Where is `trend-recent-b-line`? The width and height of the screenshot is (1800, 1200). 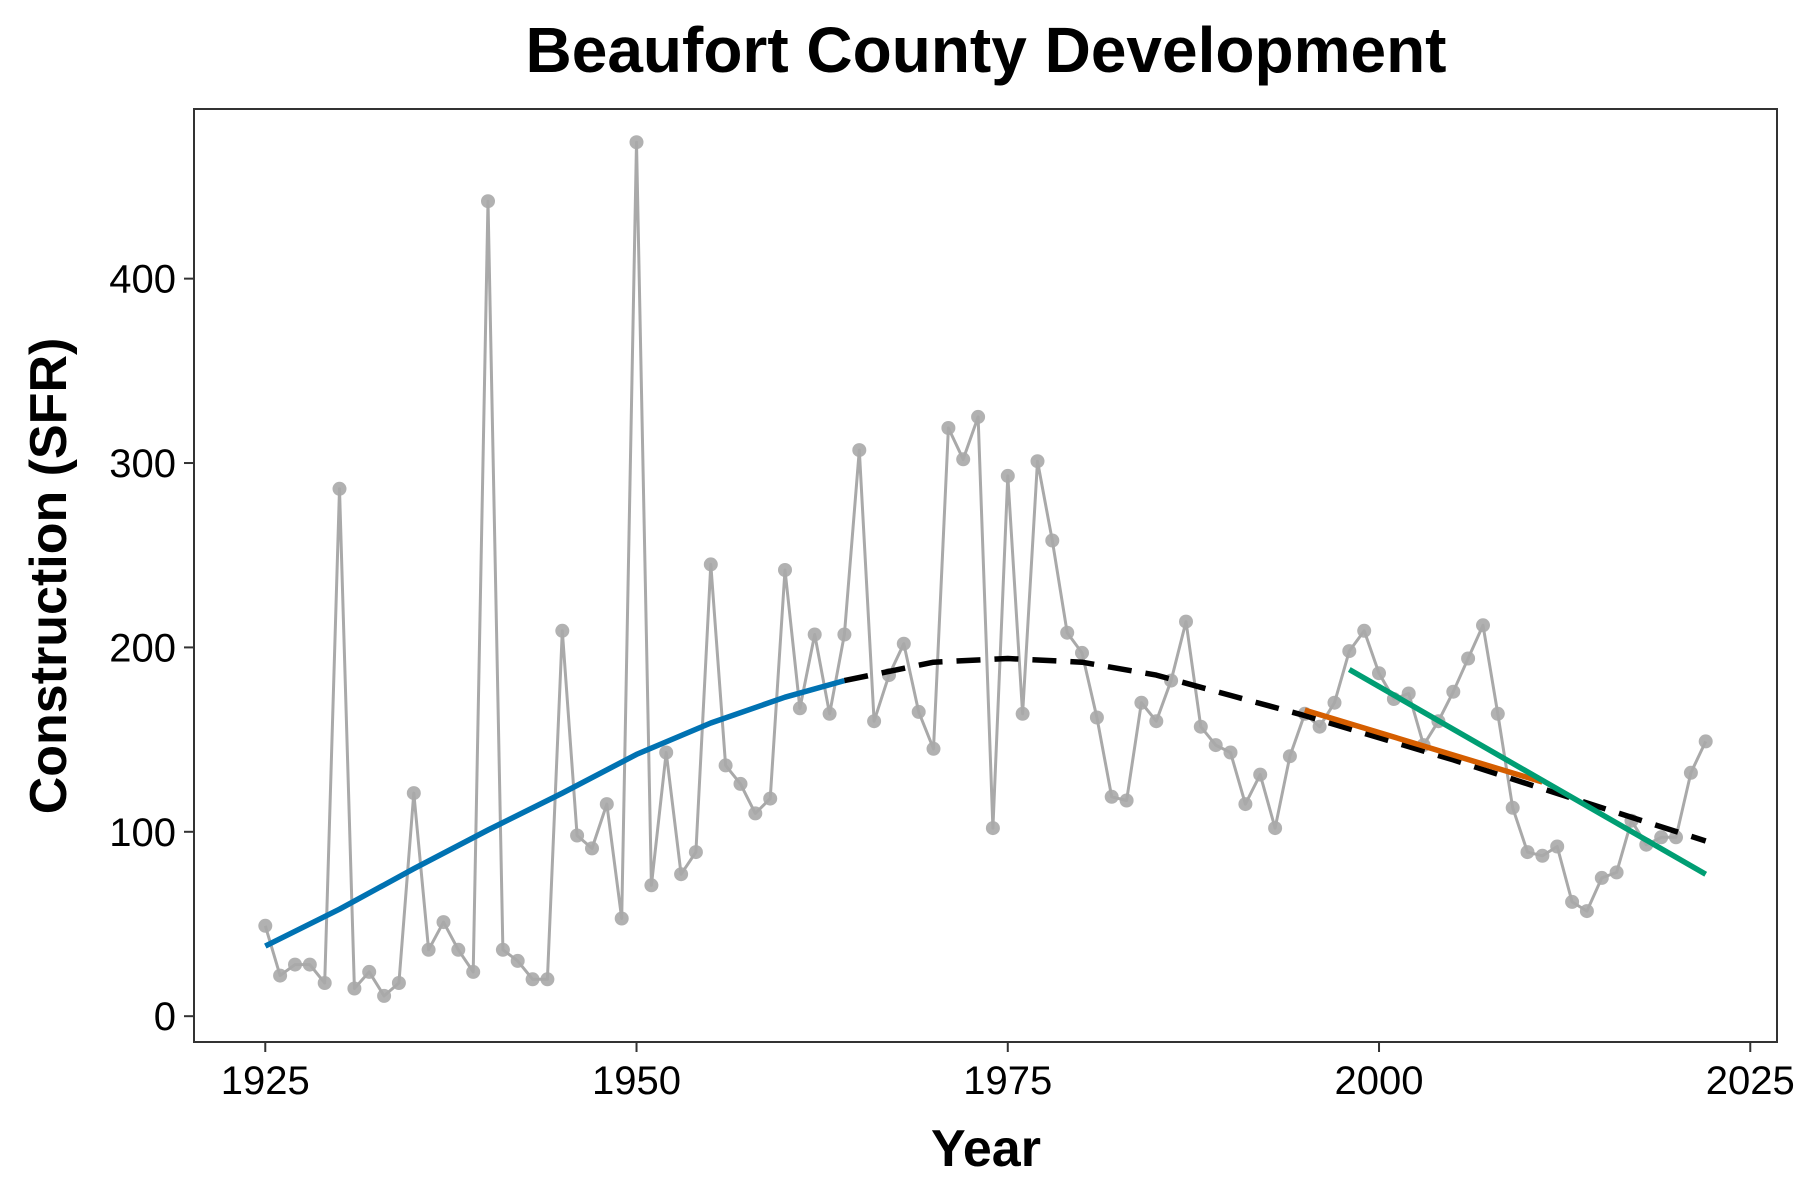
trend-recent-b-line is located at coordinates (1527, 772).